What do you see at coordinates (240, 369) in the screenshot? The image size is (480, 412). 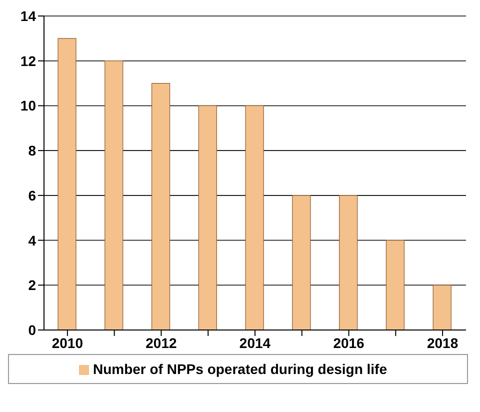 I see `legend-label: Number of NPPs operated during design life` at bounding box center [240, 369].